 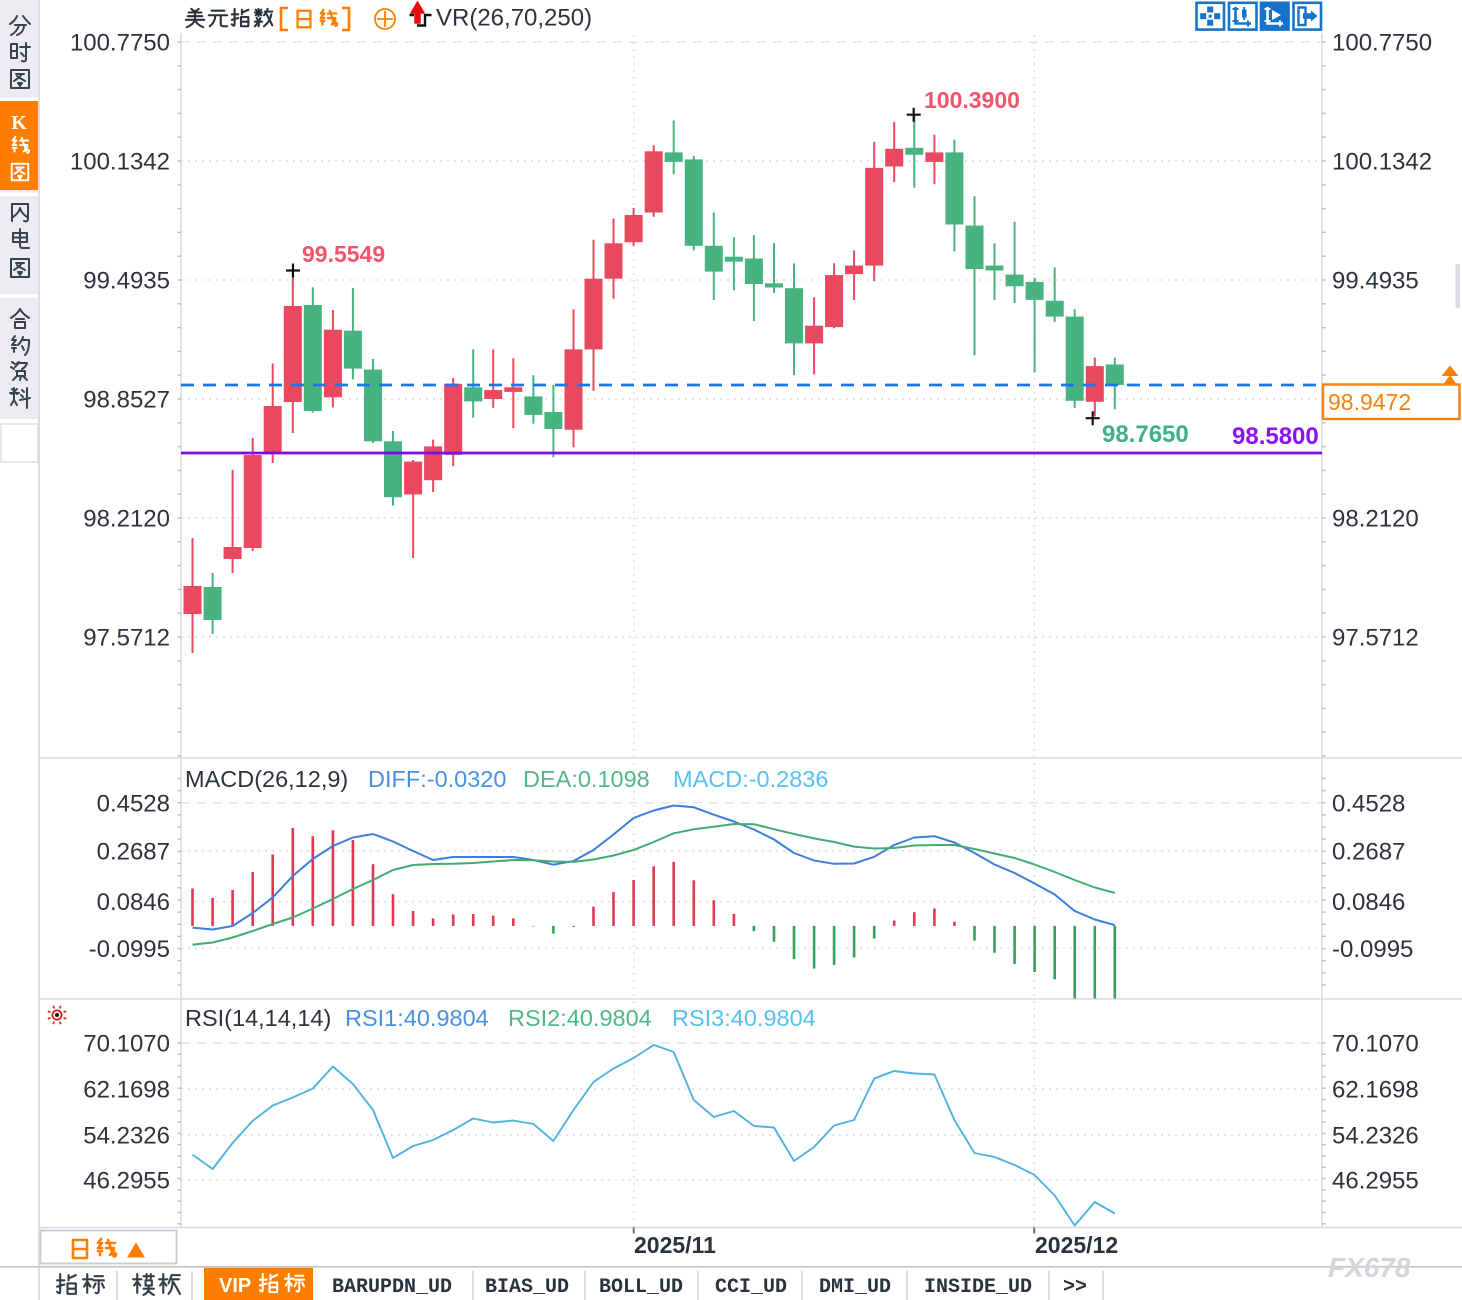 What do you see at coordinates (1076, 1245) in the screenshot?
I see `svg-text: 2025/12` at bounding box center [1076, 1245].